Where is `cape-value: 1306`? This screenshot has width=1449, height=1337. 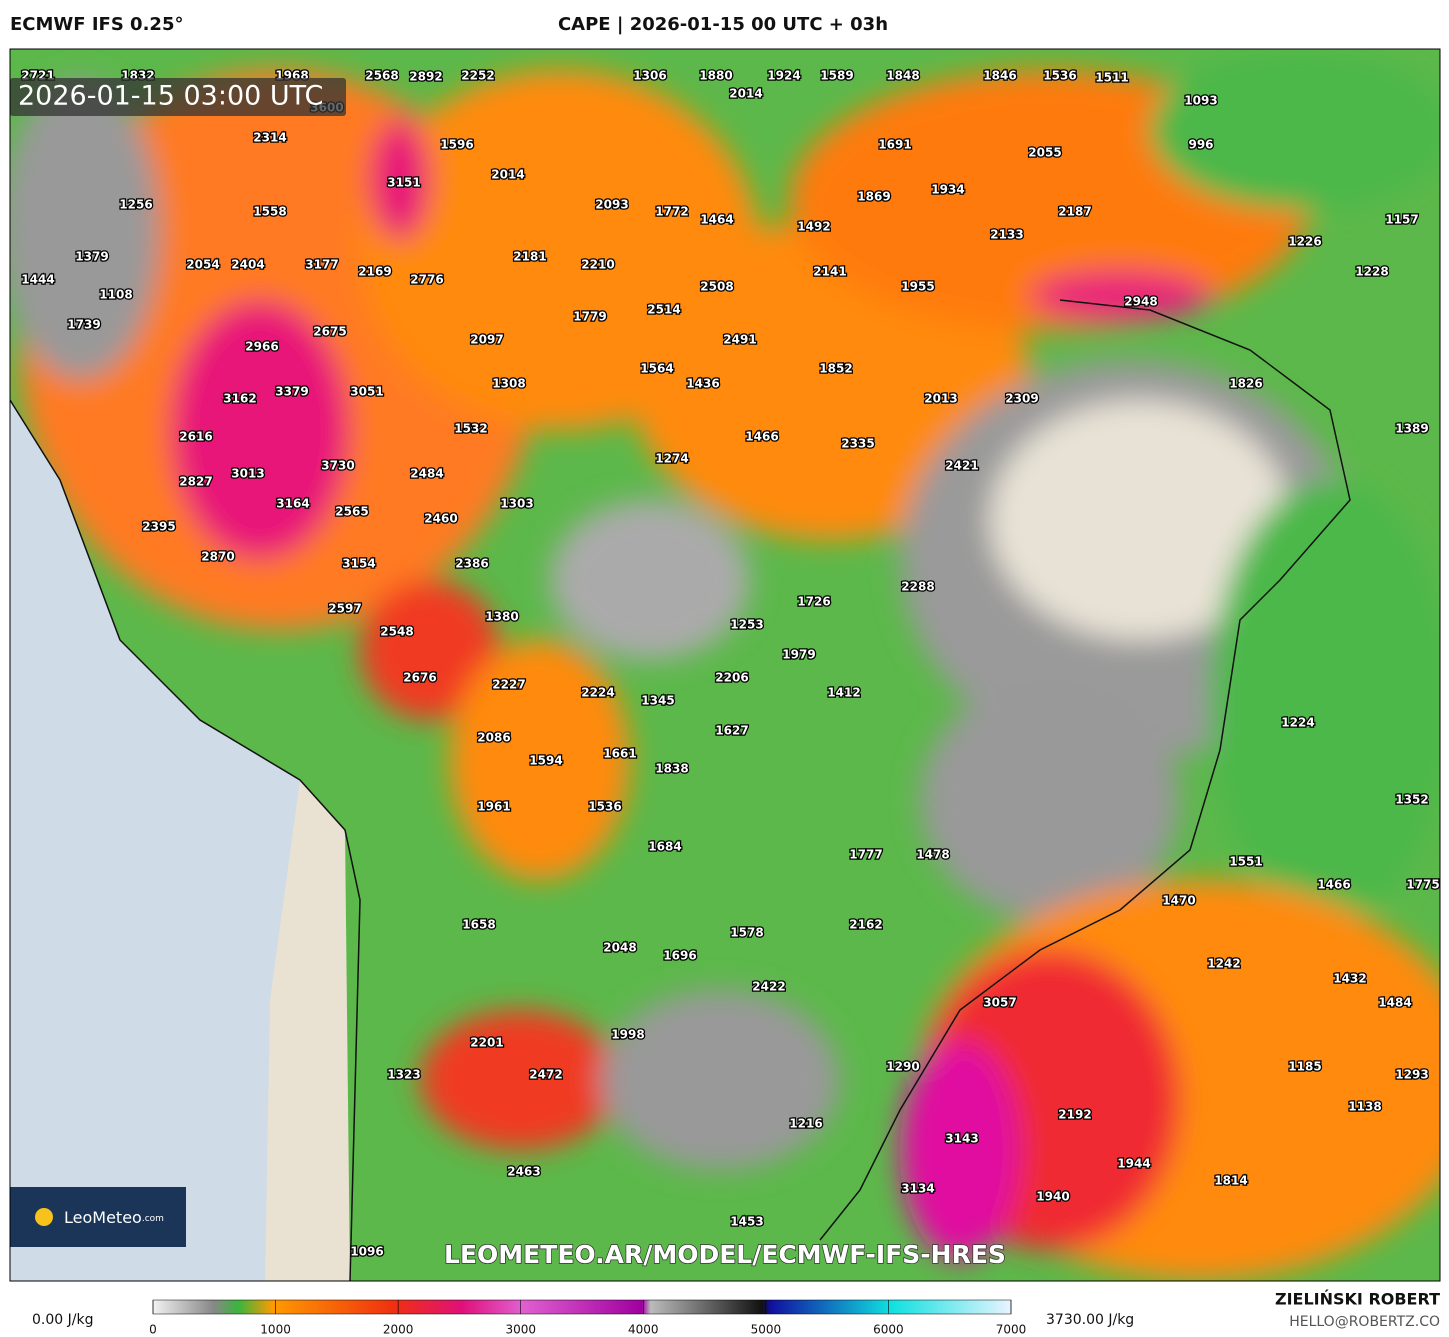 cape-value: 1306 is located at coordinates (649, 76).